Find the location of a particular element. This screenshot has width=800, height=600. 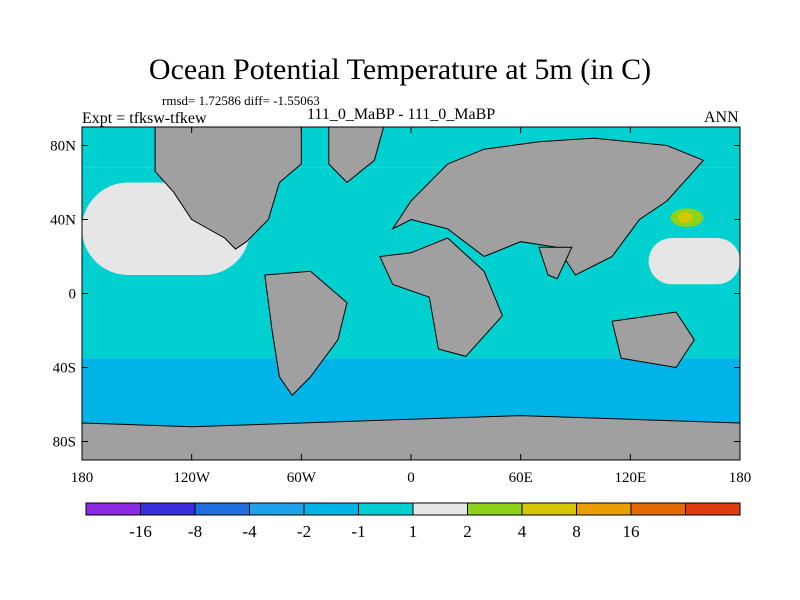

land-greenland is located at coordinates (356, 155).